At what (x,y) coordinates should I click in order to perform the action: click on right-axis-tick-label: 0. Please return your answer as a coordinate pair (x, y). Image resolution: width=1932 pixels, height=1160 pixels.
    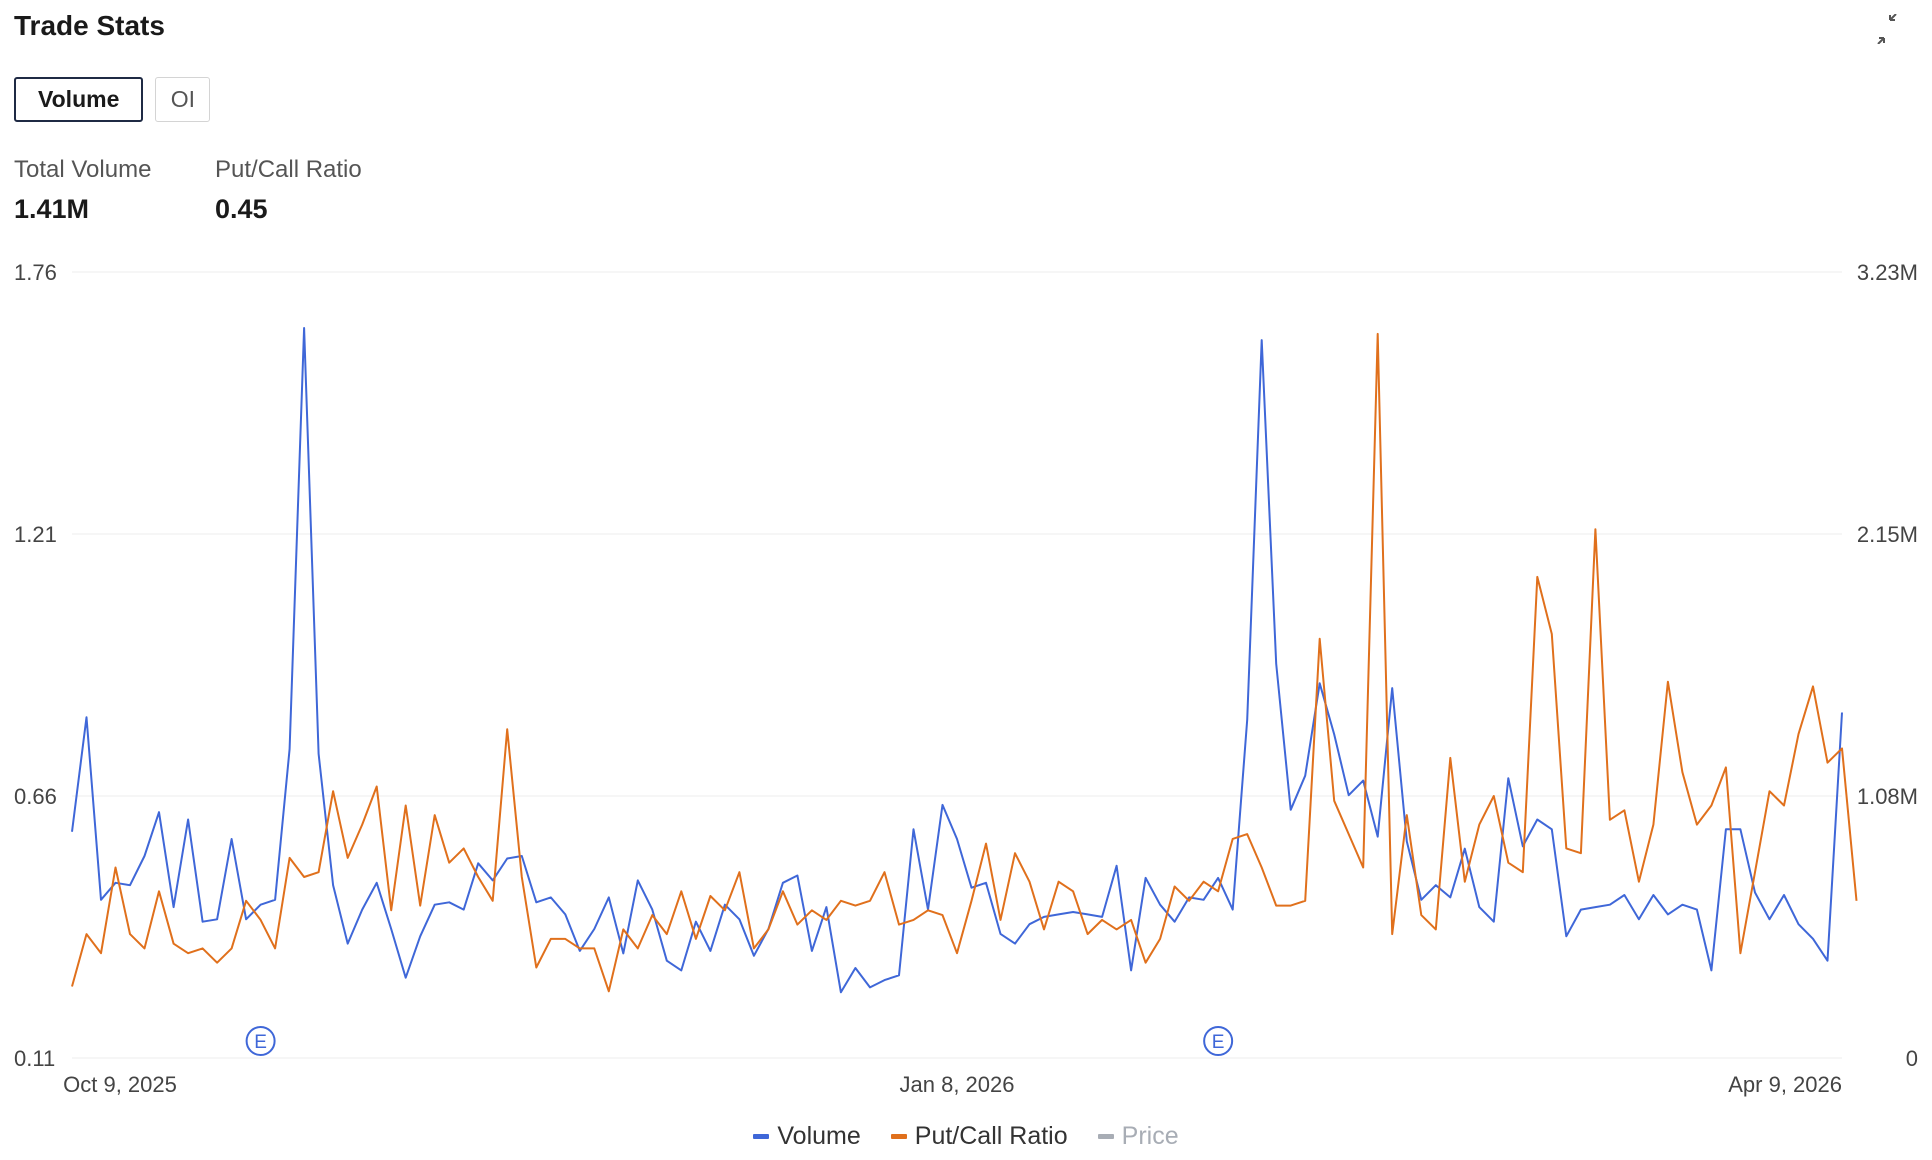
    Looking at the image, I should click on (1912, 1058).